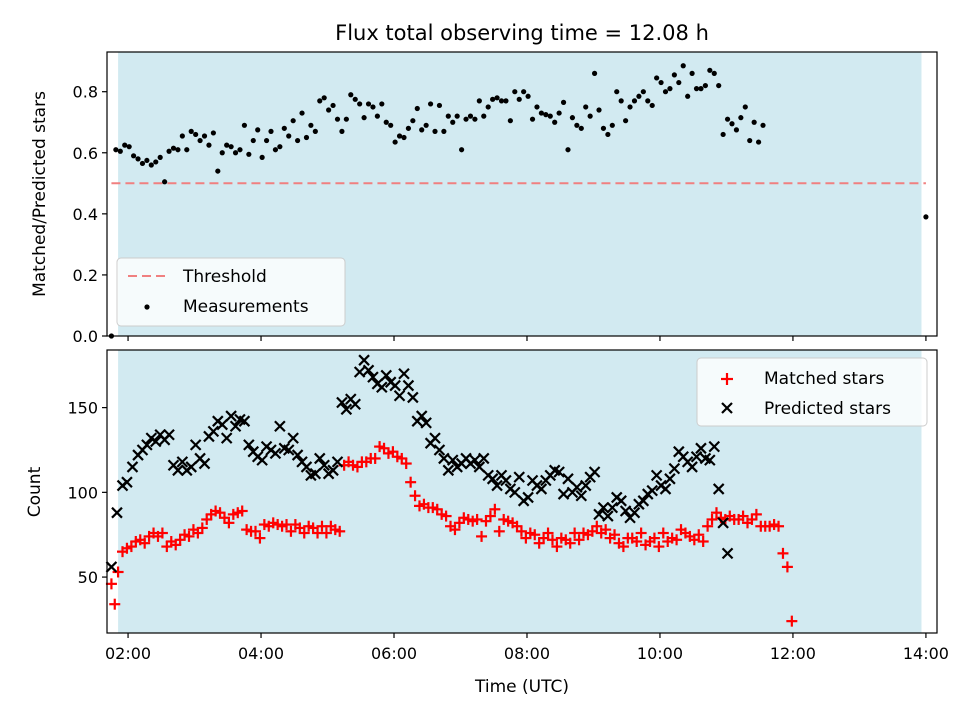 The height and width of the screenshot is (720, 960). What do you see at coordinates (527, 653) in the screenshot?
I see `x-tick-label: 08:00` at bounding box center [527, 653].